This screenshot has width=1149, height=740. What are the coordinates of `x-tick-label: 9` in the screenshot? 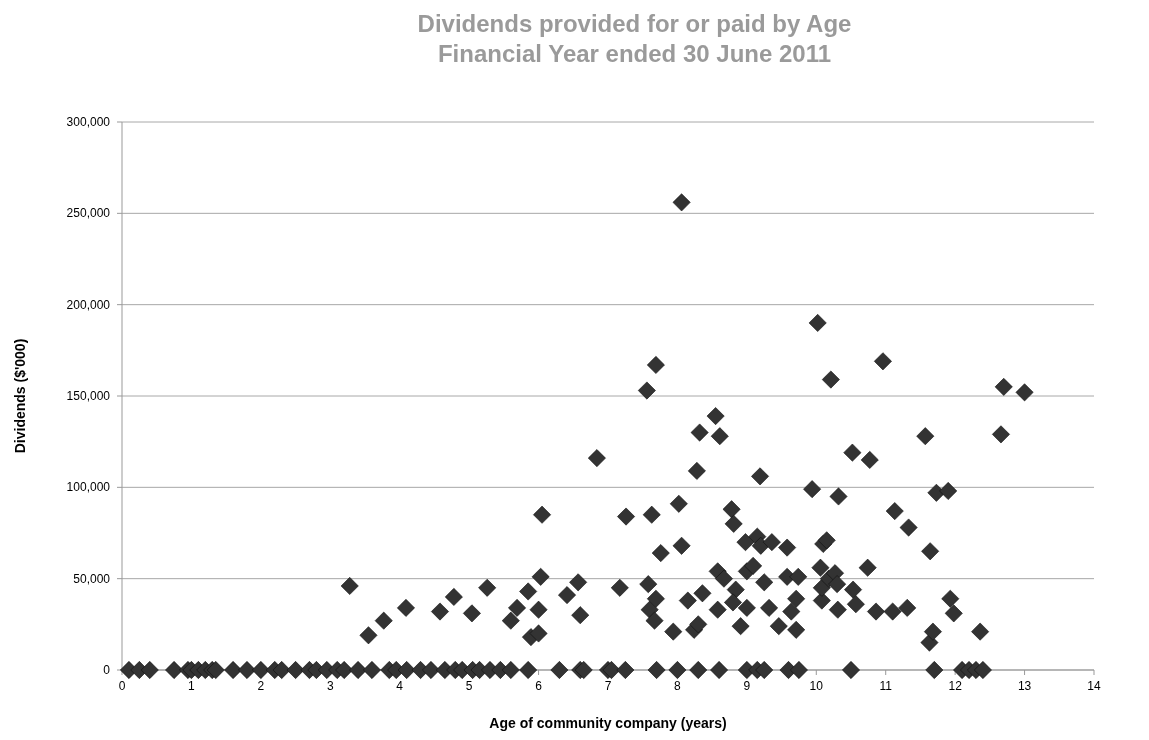 It's located at (747, 686).